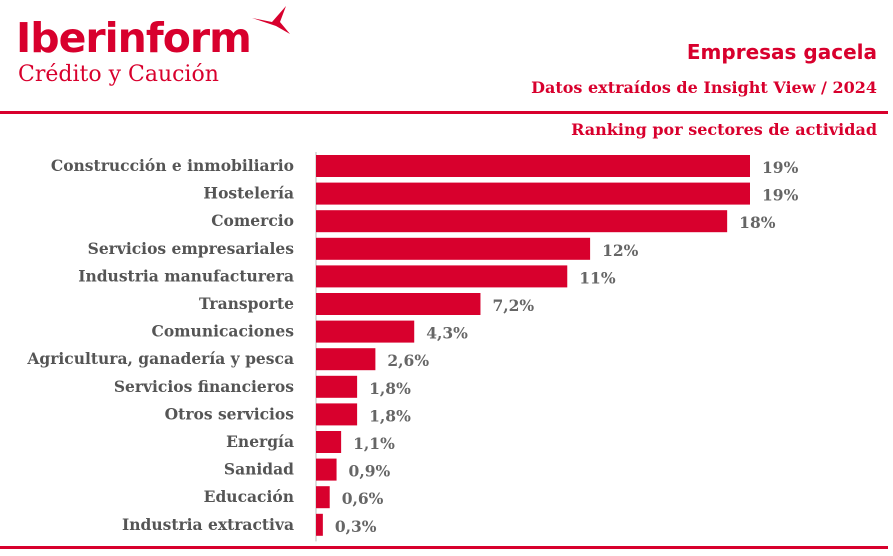 Image resolution: width=893 pixels, height=556 pixels. Describe the element at coordinates (208, 524) in the screenshot. I see `category-label: Industria extractiva` at that location.